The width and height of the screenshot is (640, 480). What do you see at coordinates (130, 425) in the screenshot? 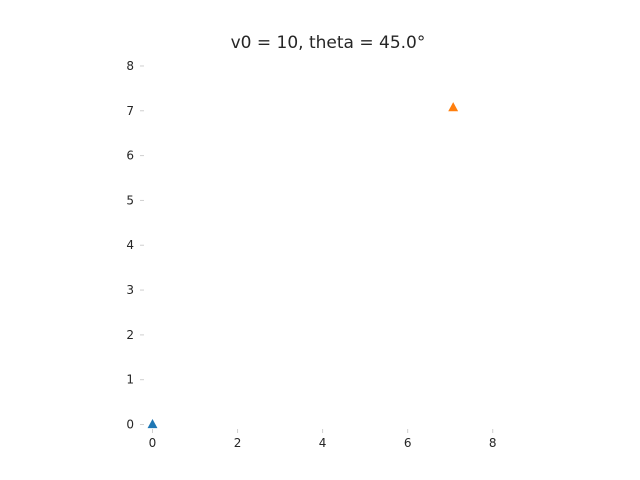
I see `y-tick-label: 0` at bounding box center [130, 425].